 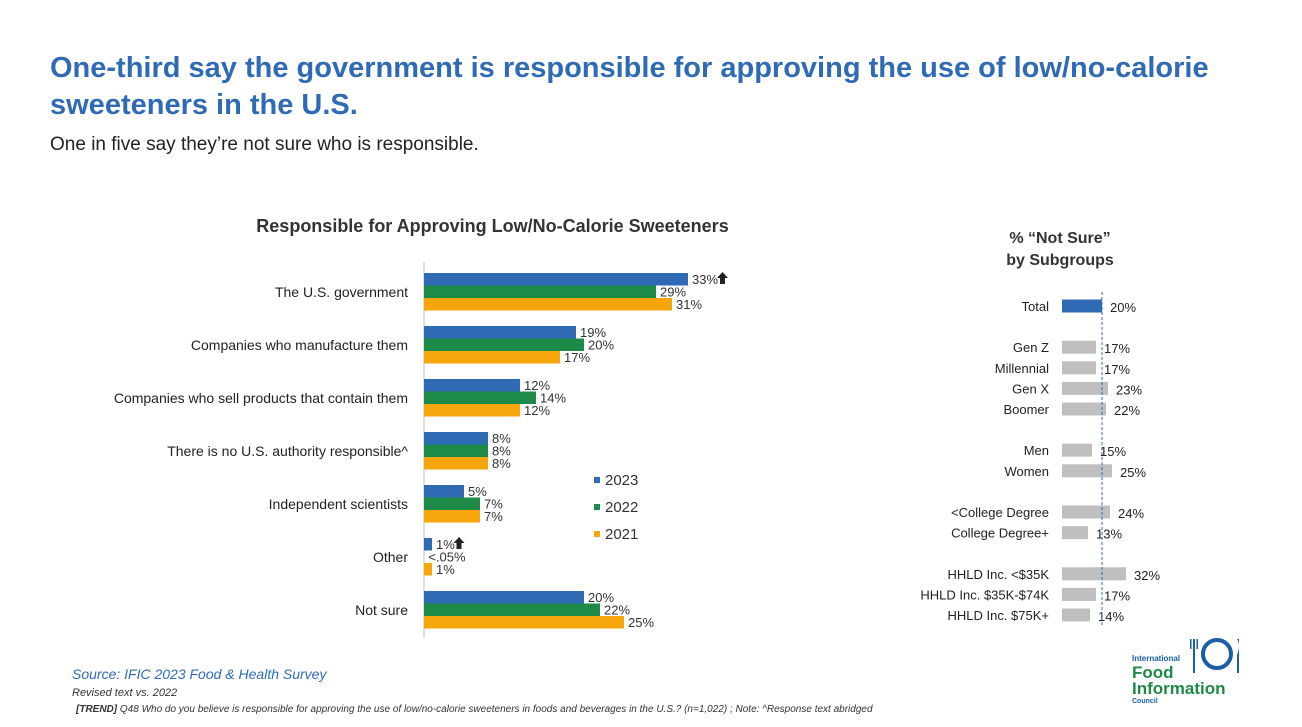 What do you see at coordinates (456, 450) in the screenshot?
I see `bar-2022-there-is-no-u-s-authority-responsible` at bounding box center [456, 450].